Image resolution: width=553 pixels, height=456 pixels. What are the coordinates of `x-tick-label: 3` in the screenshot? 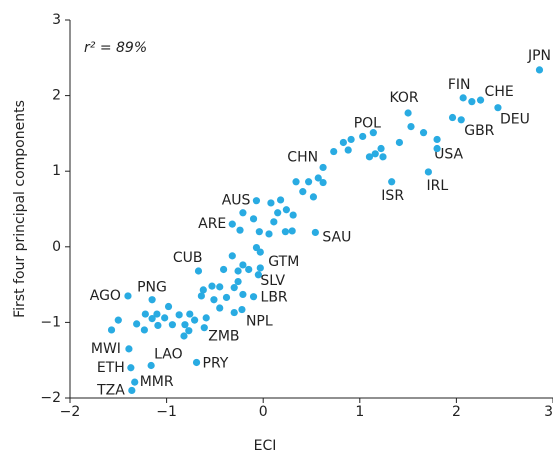 It's located at (548, 412).